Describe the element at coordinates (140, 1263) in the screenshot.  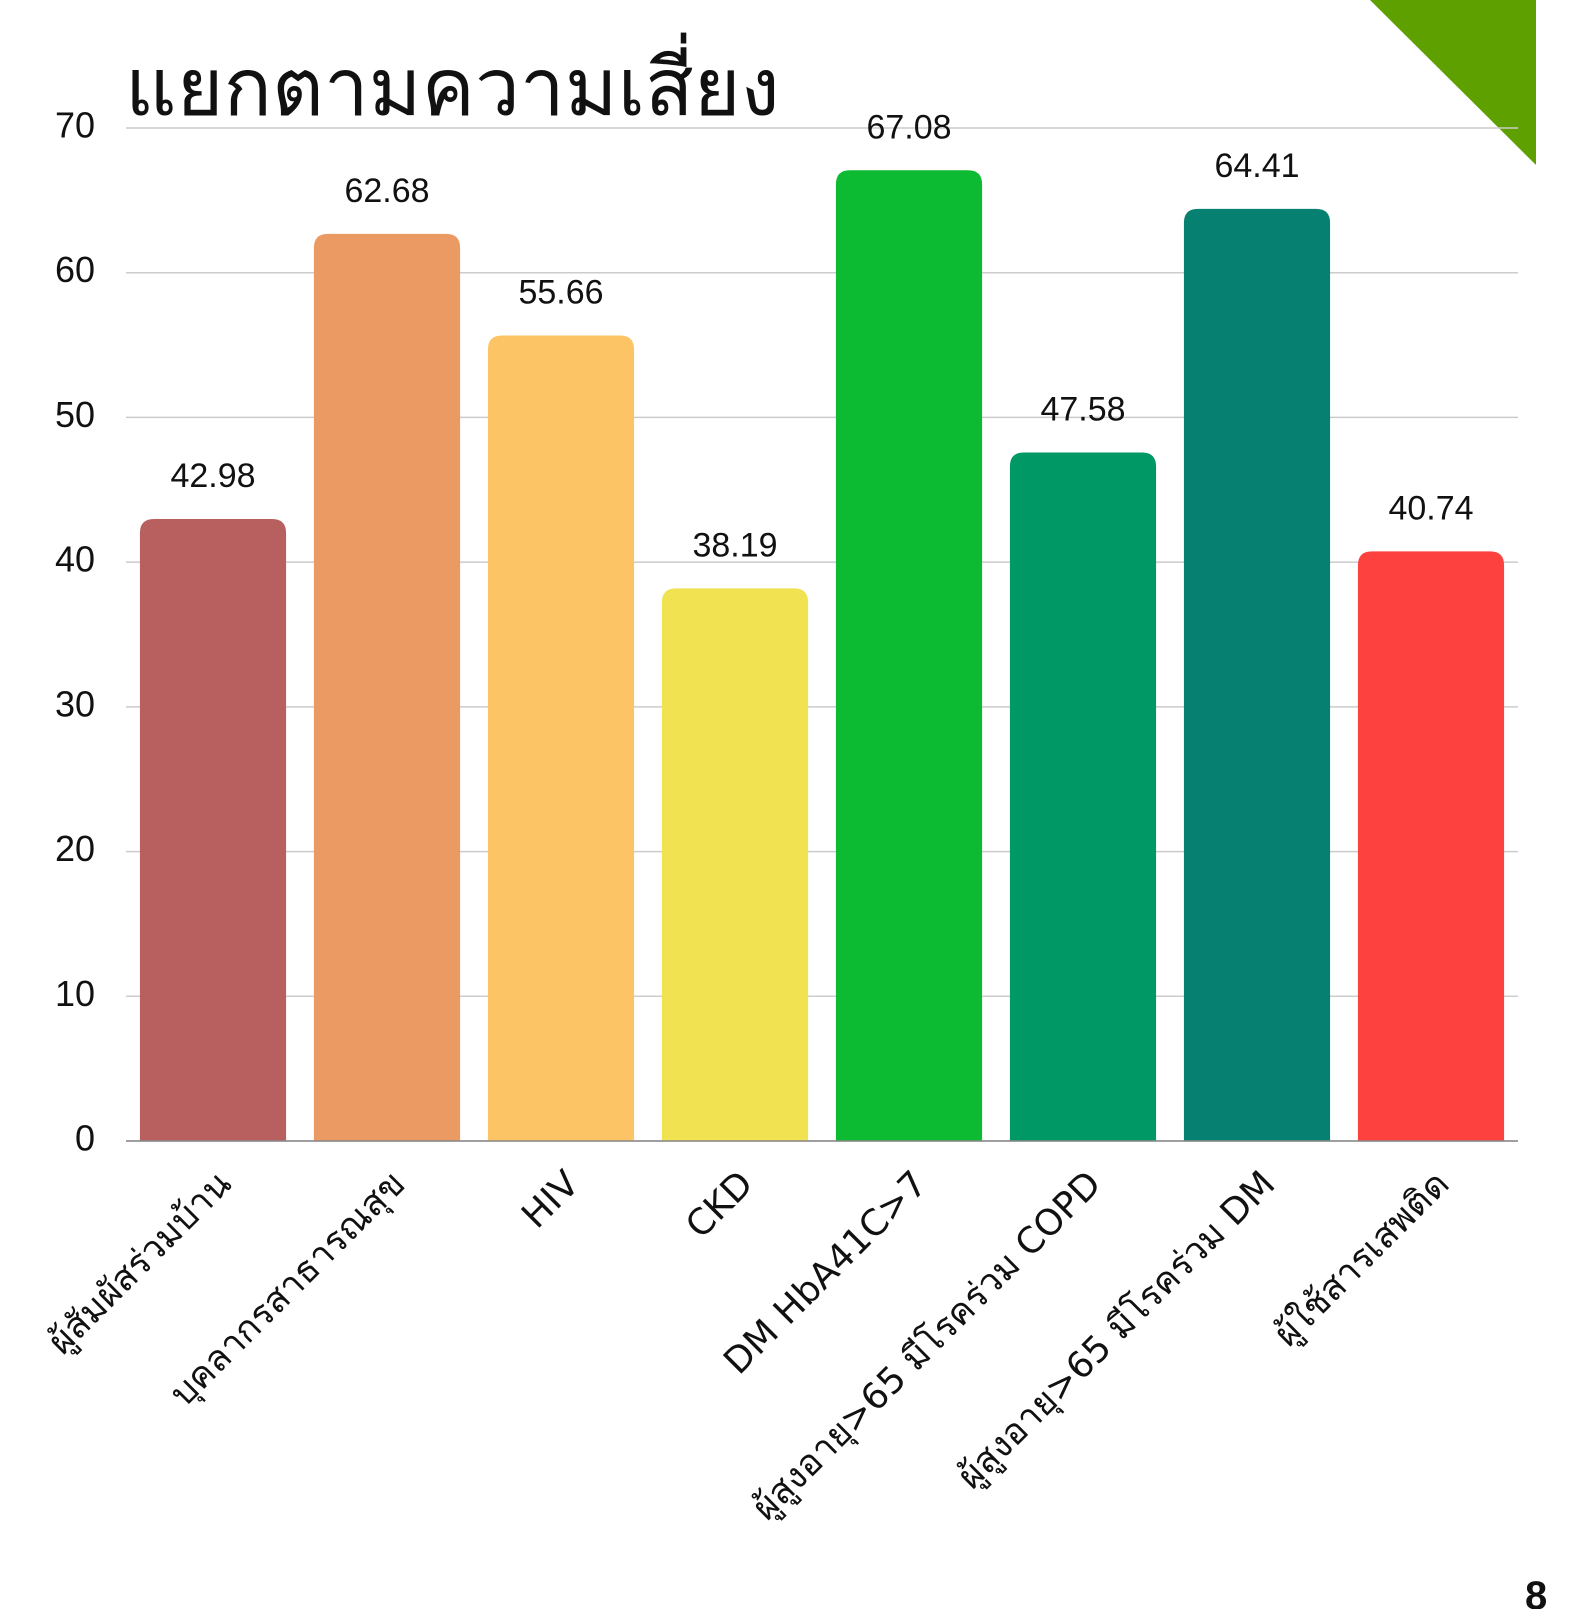
I see `x-tick-label: ผู้สัมผัสร่วมบ้าน` at that location.